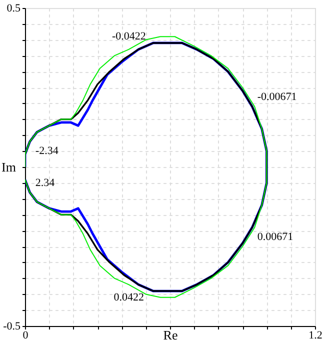 The image size is (327, 341). I want to click on y-tick-label: -0.5, so click(12, 326).